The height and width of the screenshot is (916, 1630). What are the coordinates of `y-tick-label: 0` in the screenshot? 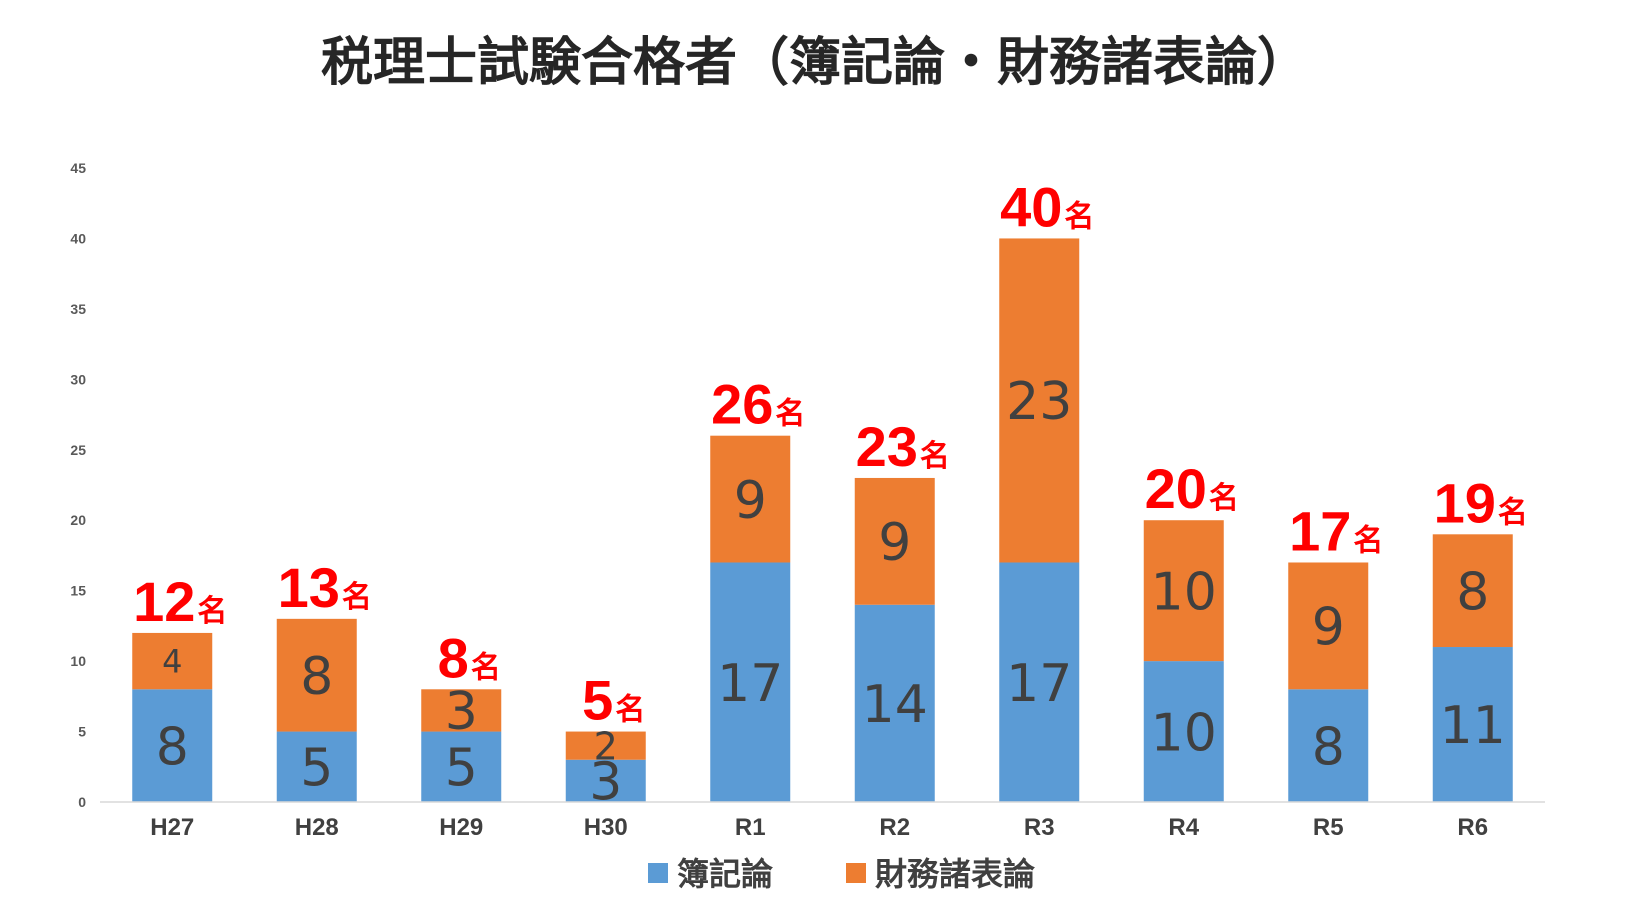 It's located at (82, 802).